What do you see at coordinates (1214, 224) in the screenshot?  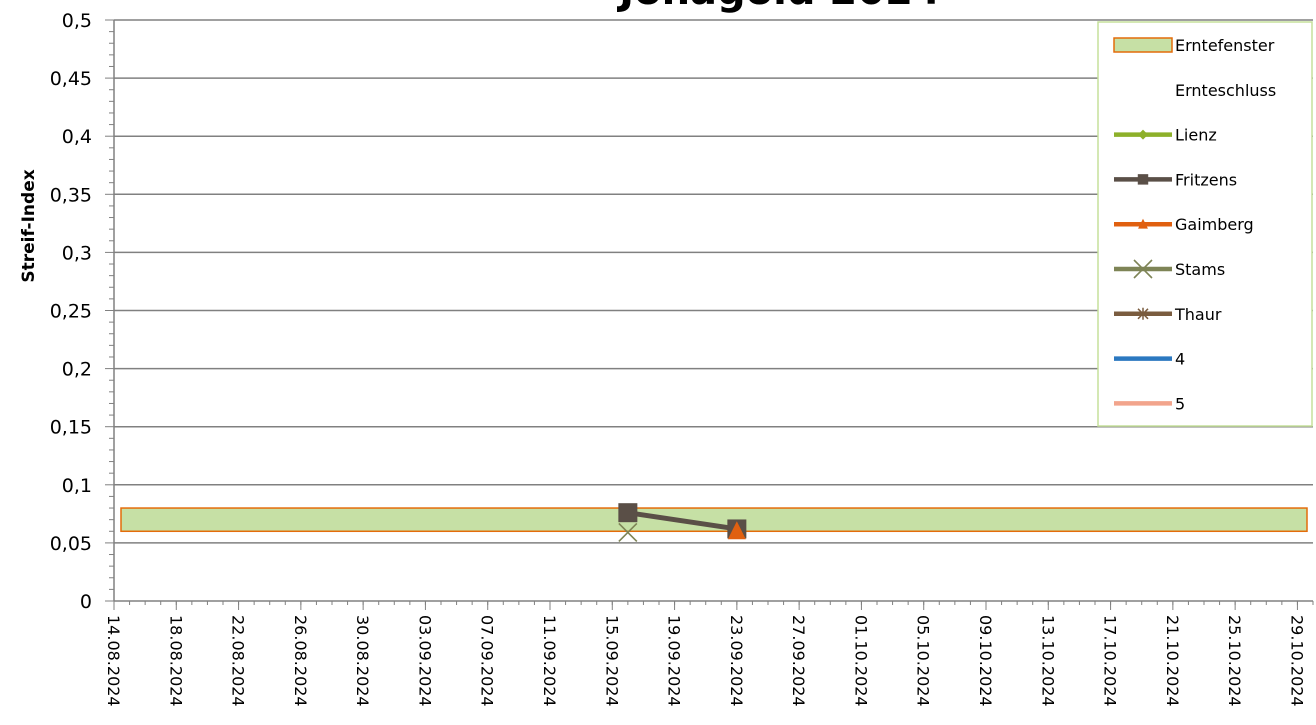 I see `legend-label: Gaimberg` at bounding box center [1214, 224].